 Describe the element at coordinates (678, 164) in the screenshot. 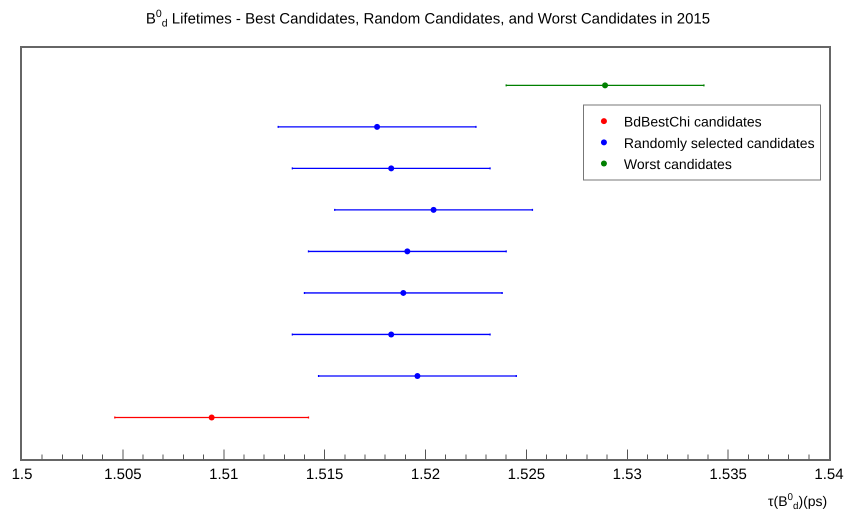

I see `legend-label: Worst candidates` at that location.